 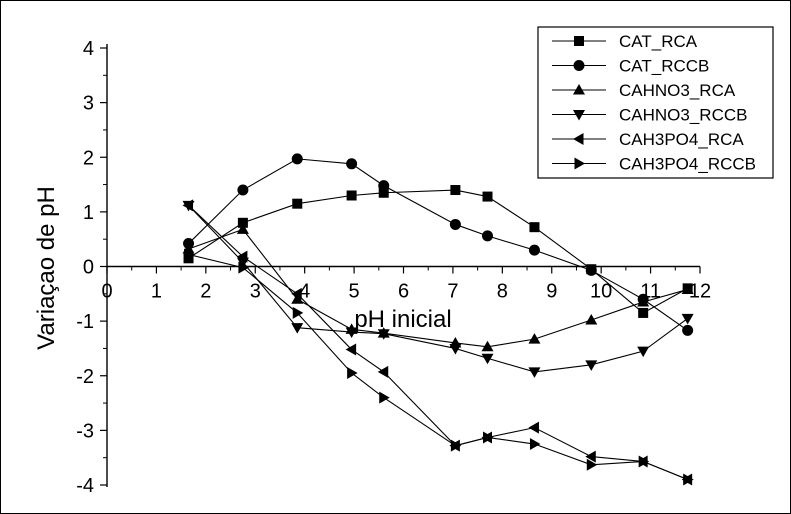 What do you see at coordinates (683, 115) in the screenshot?
I see `legend-label: CAHNO3_RCCB` at bounding box center [683, 115].